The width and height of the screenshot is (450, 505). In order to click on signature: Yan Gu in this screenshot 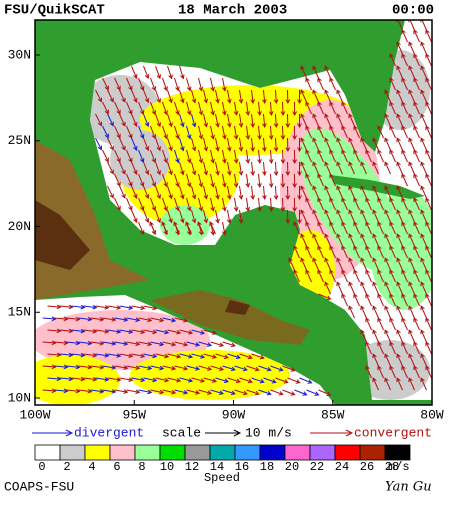, I will do `click(408, 487)`.